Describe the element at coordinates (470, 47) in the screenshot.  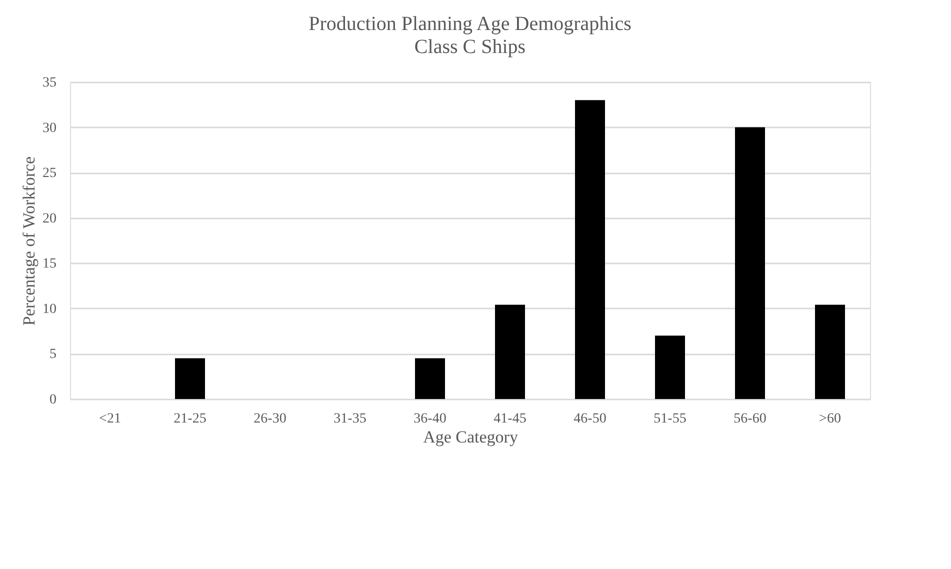
I see `chart-subtitle: Class C Ships` at that location.